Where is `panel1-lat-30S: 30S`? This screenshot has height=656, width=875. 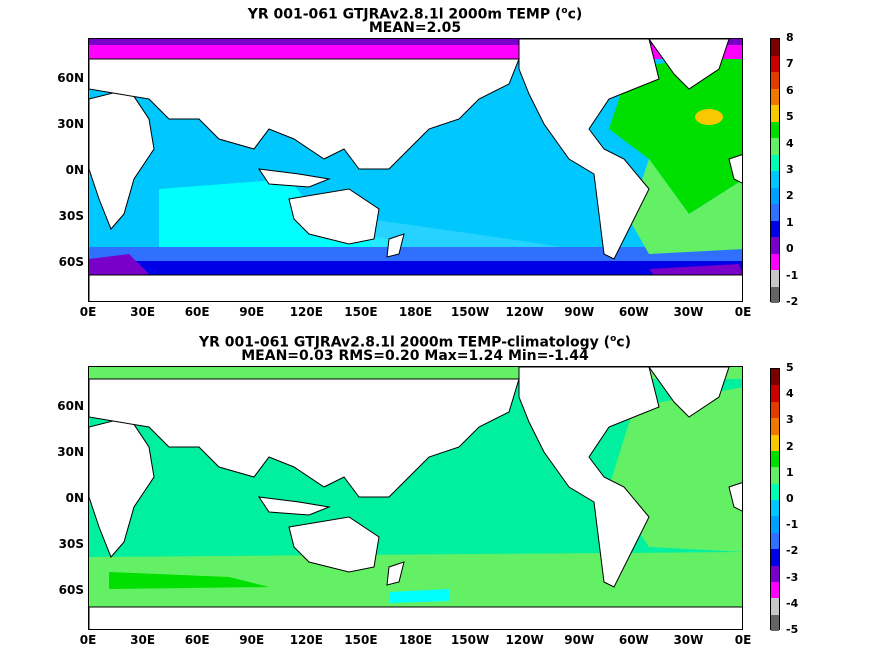 panel1-lat-30S: 30S is located at coordinates (71, 216).